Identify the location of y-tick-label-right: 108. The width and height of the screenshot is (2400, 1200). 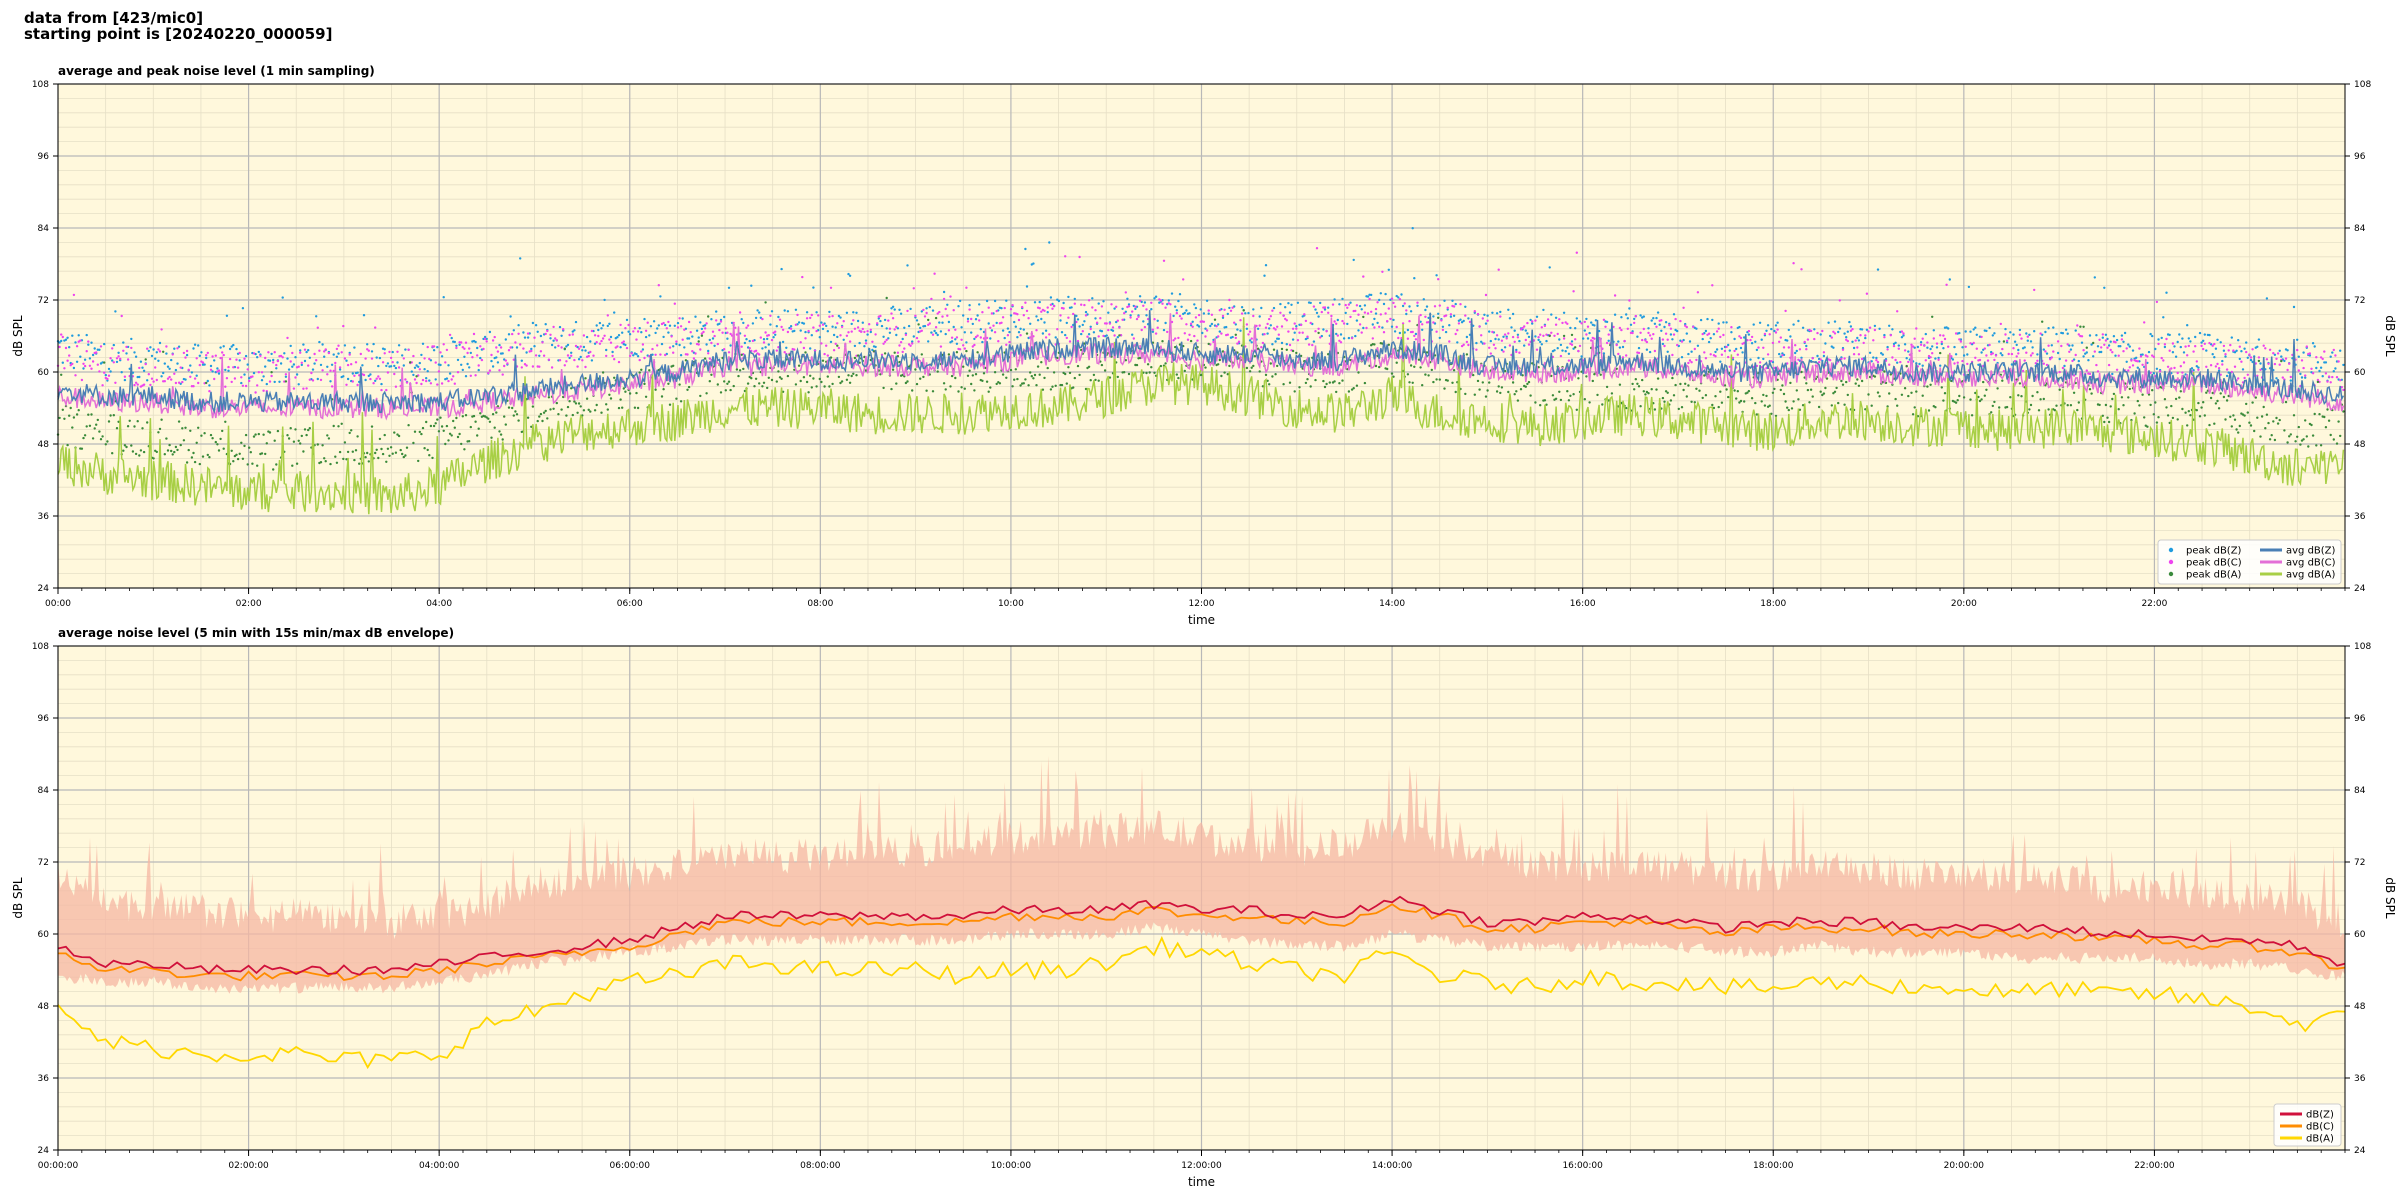
(2362, 647).